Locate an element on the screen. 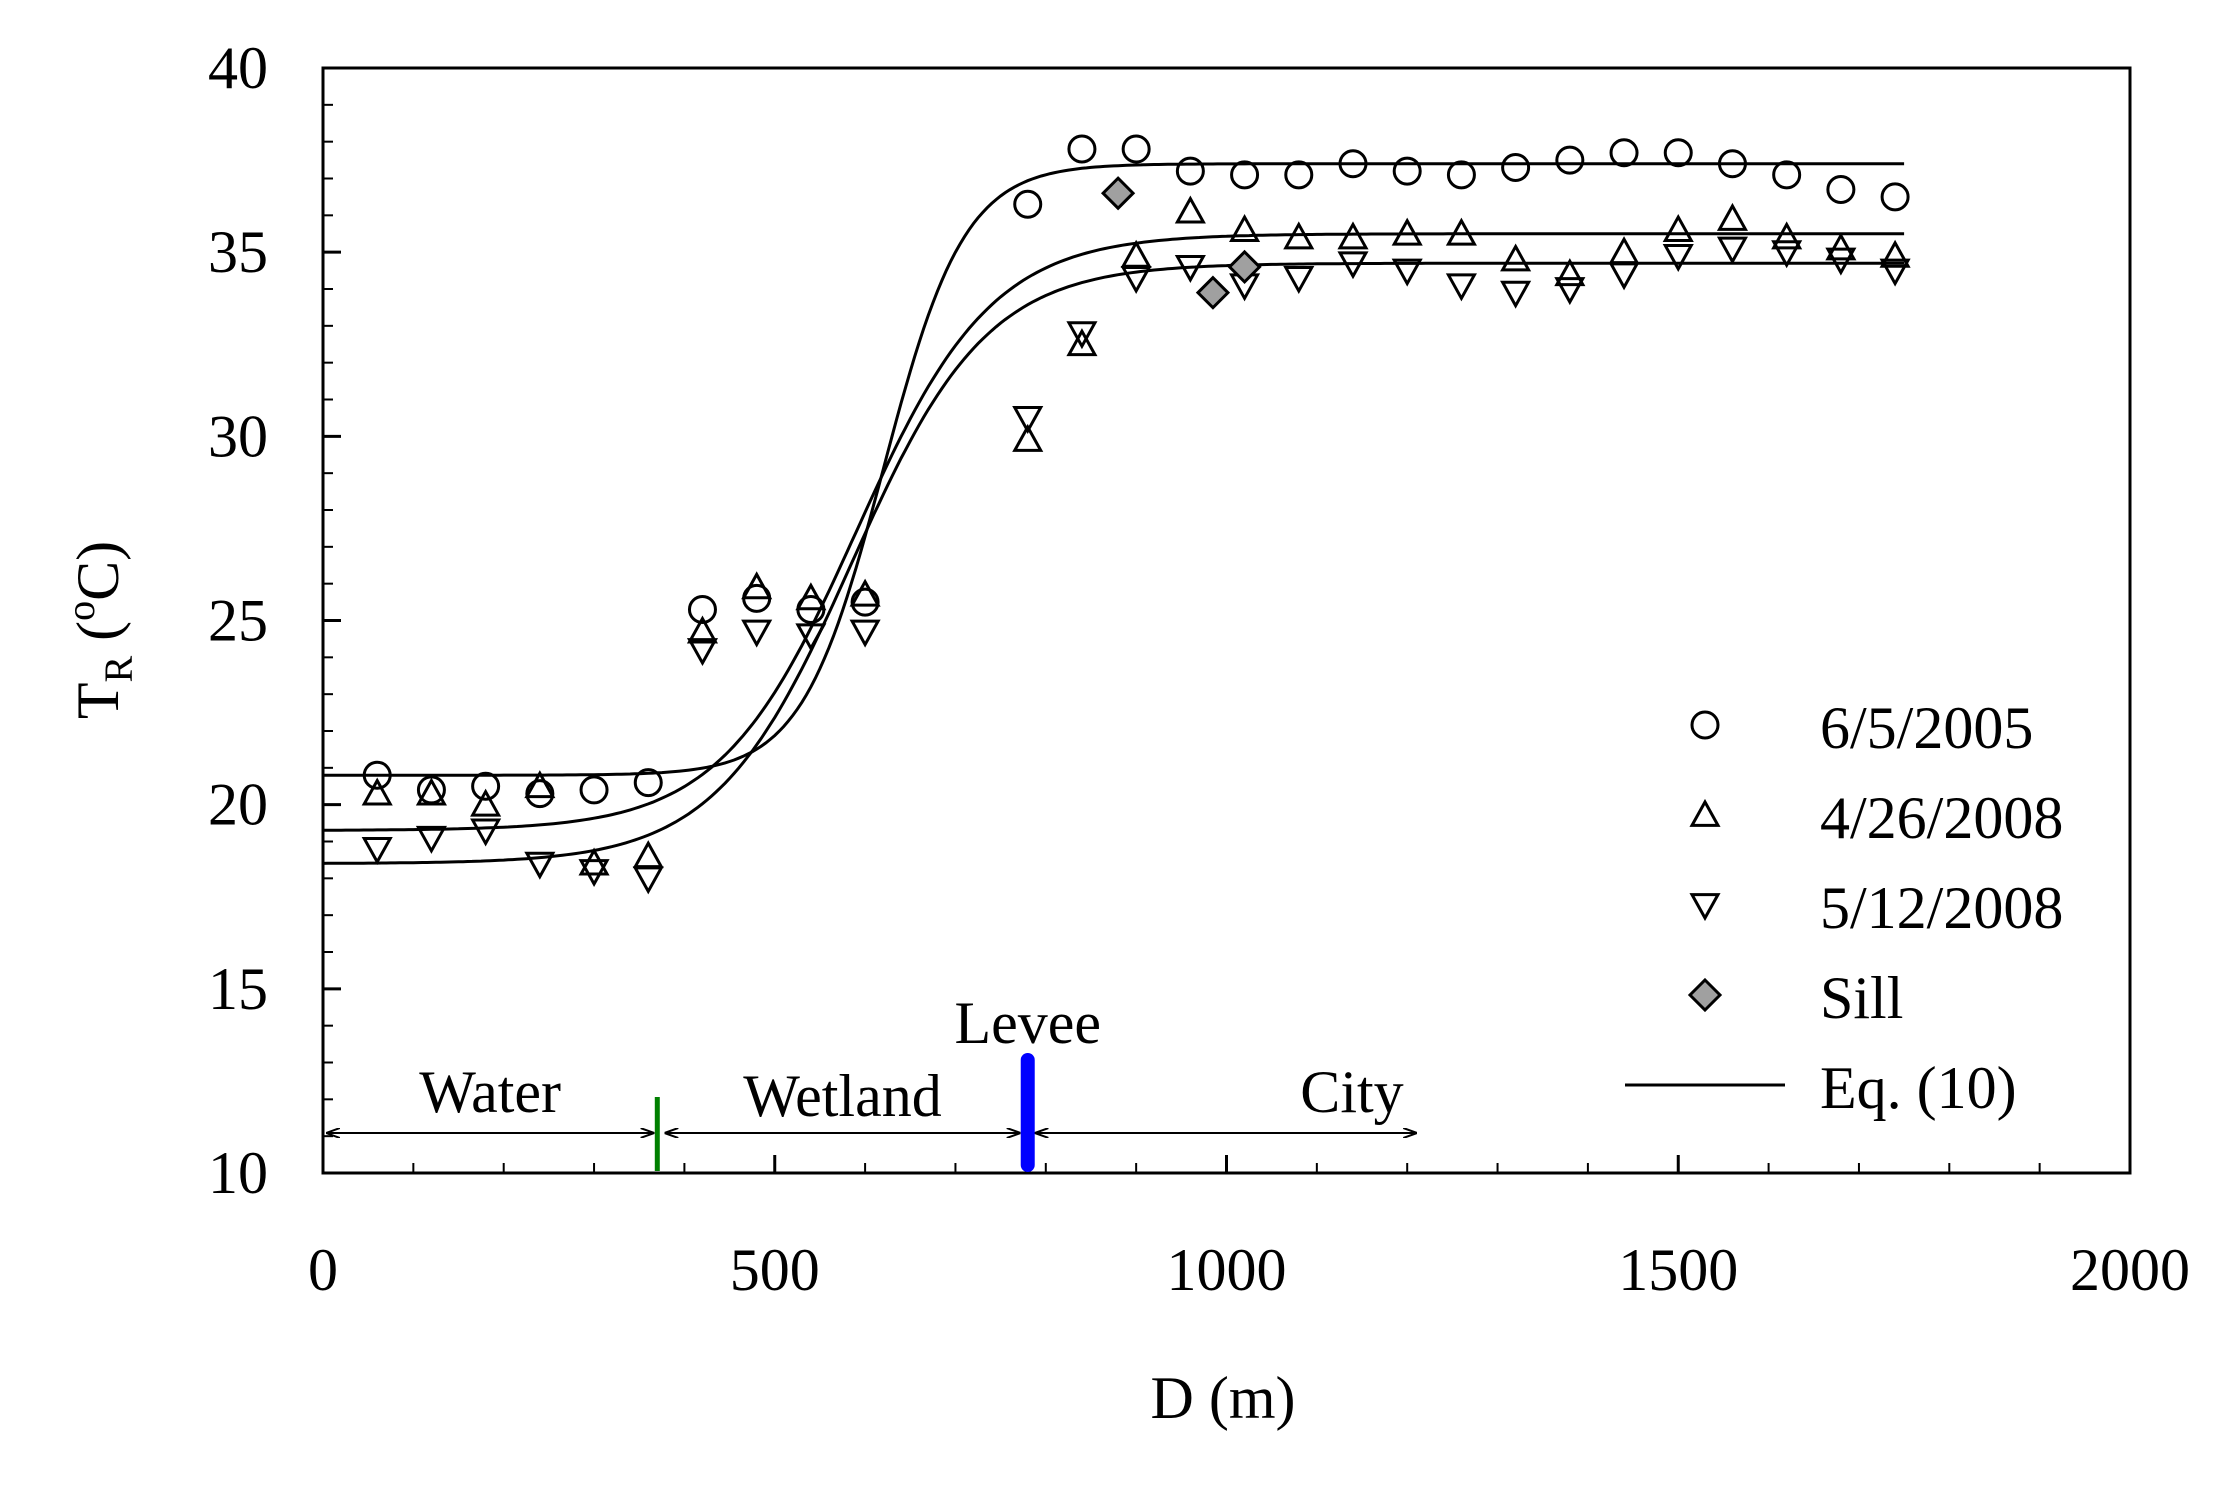 This screenshot has width=2215, height=1491. y-label-main: T is located at coordinates (98, 701).